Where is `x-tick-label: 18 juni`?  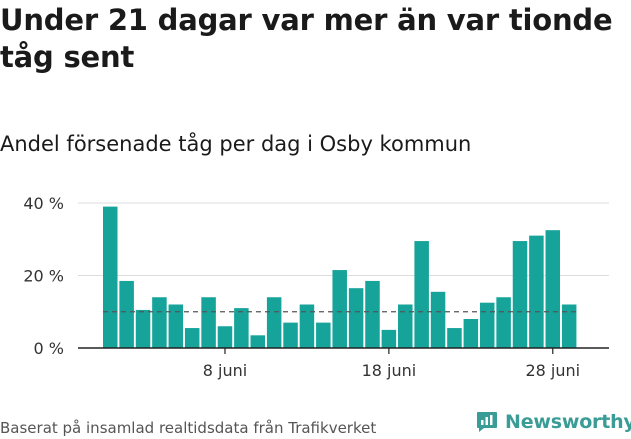 x-tick-label: 18 juni is located at coordinates (389, 370).